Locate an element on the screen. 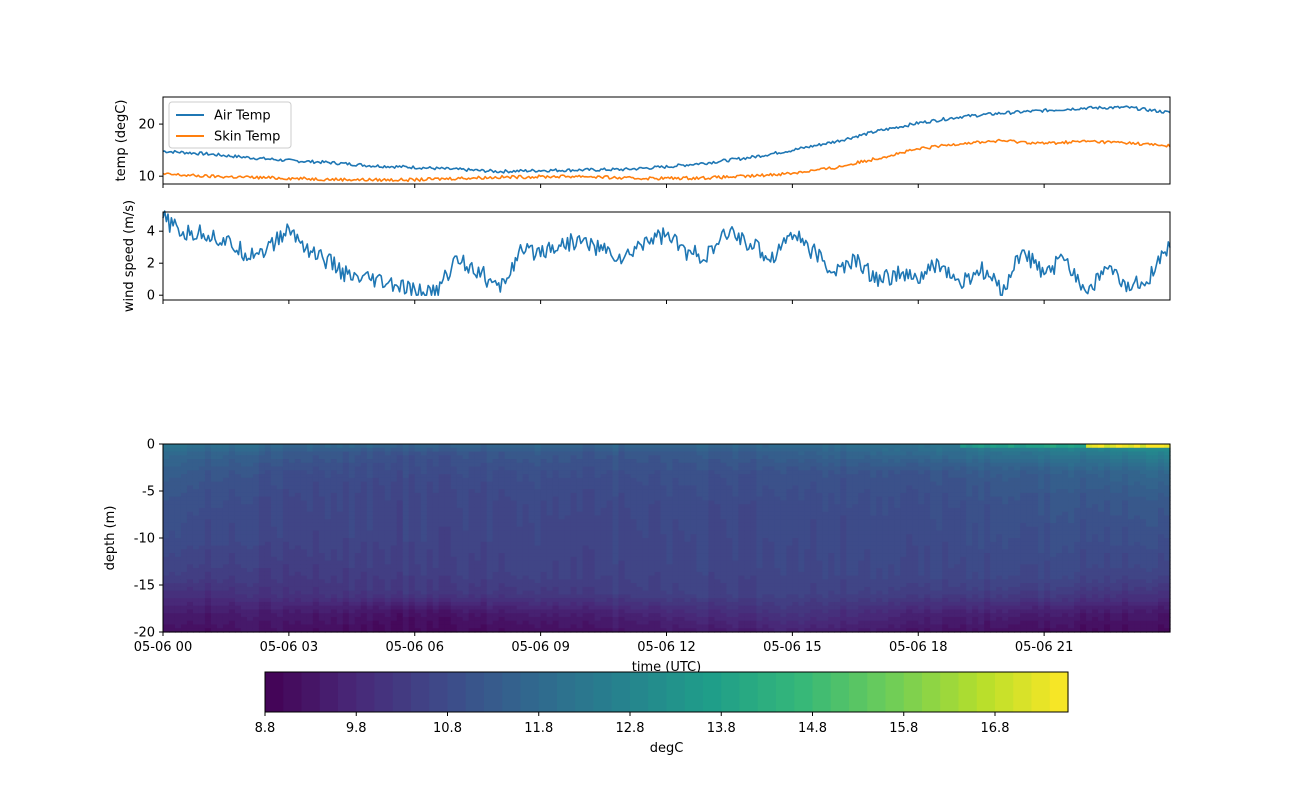 The image size is (1300, 800). series-line-wind-speed is located at coordinates (666, 253).